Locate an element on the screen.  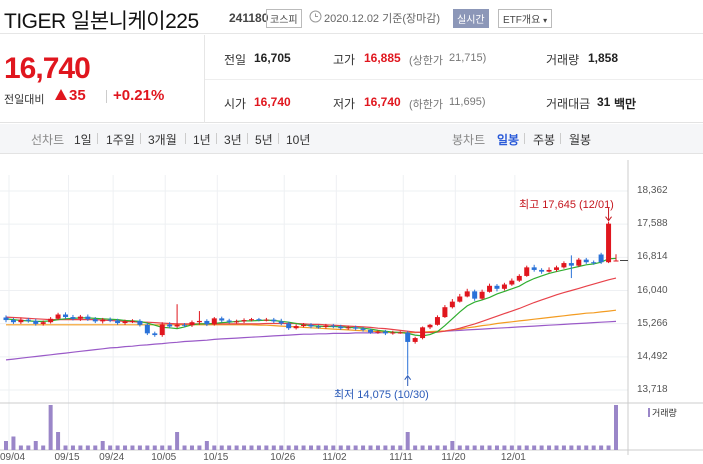
period-10y: 10년 is located at coordinates (298, 140).